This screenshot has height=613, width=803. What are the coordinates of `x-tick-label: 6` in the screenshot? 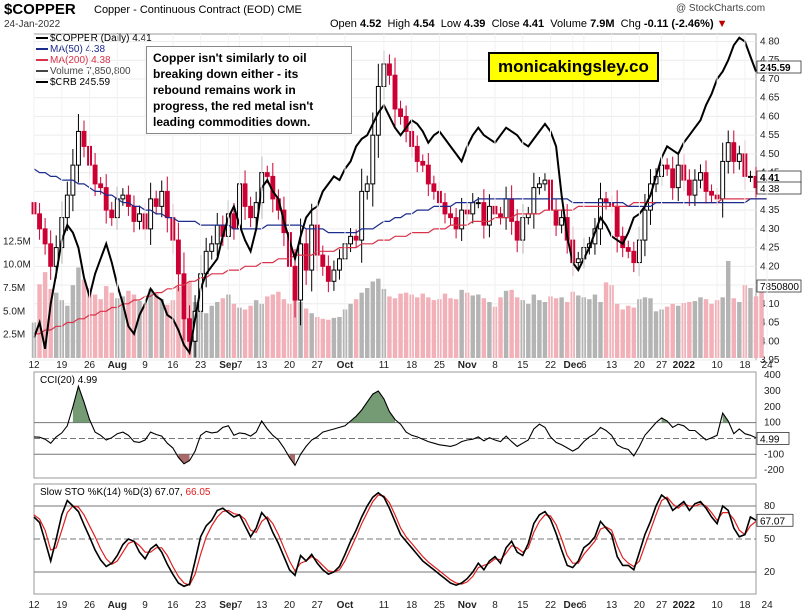 It's located at (584, 365).